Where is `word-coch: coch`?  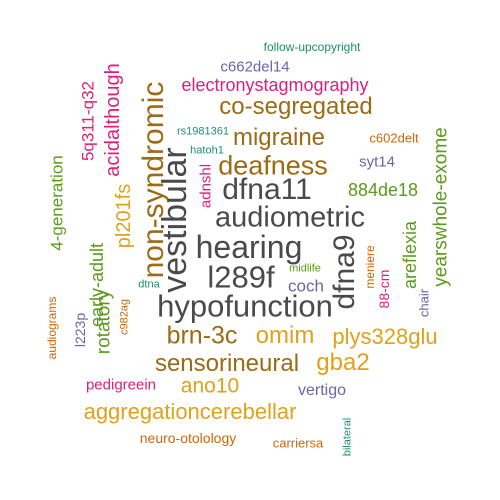 word-coch: coch is located at coordinates (306, 286).